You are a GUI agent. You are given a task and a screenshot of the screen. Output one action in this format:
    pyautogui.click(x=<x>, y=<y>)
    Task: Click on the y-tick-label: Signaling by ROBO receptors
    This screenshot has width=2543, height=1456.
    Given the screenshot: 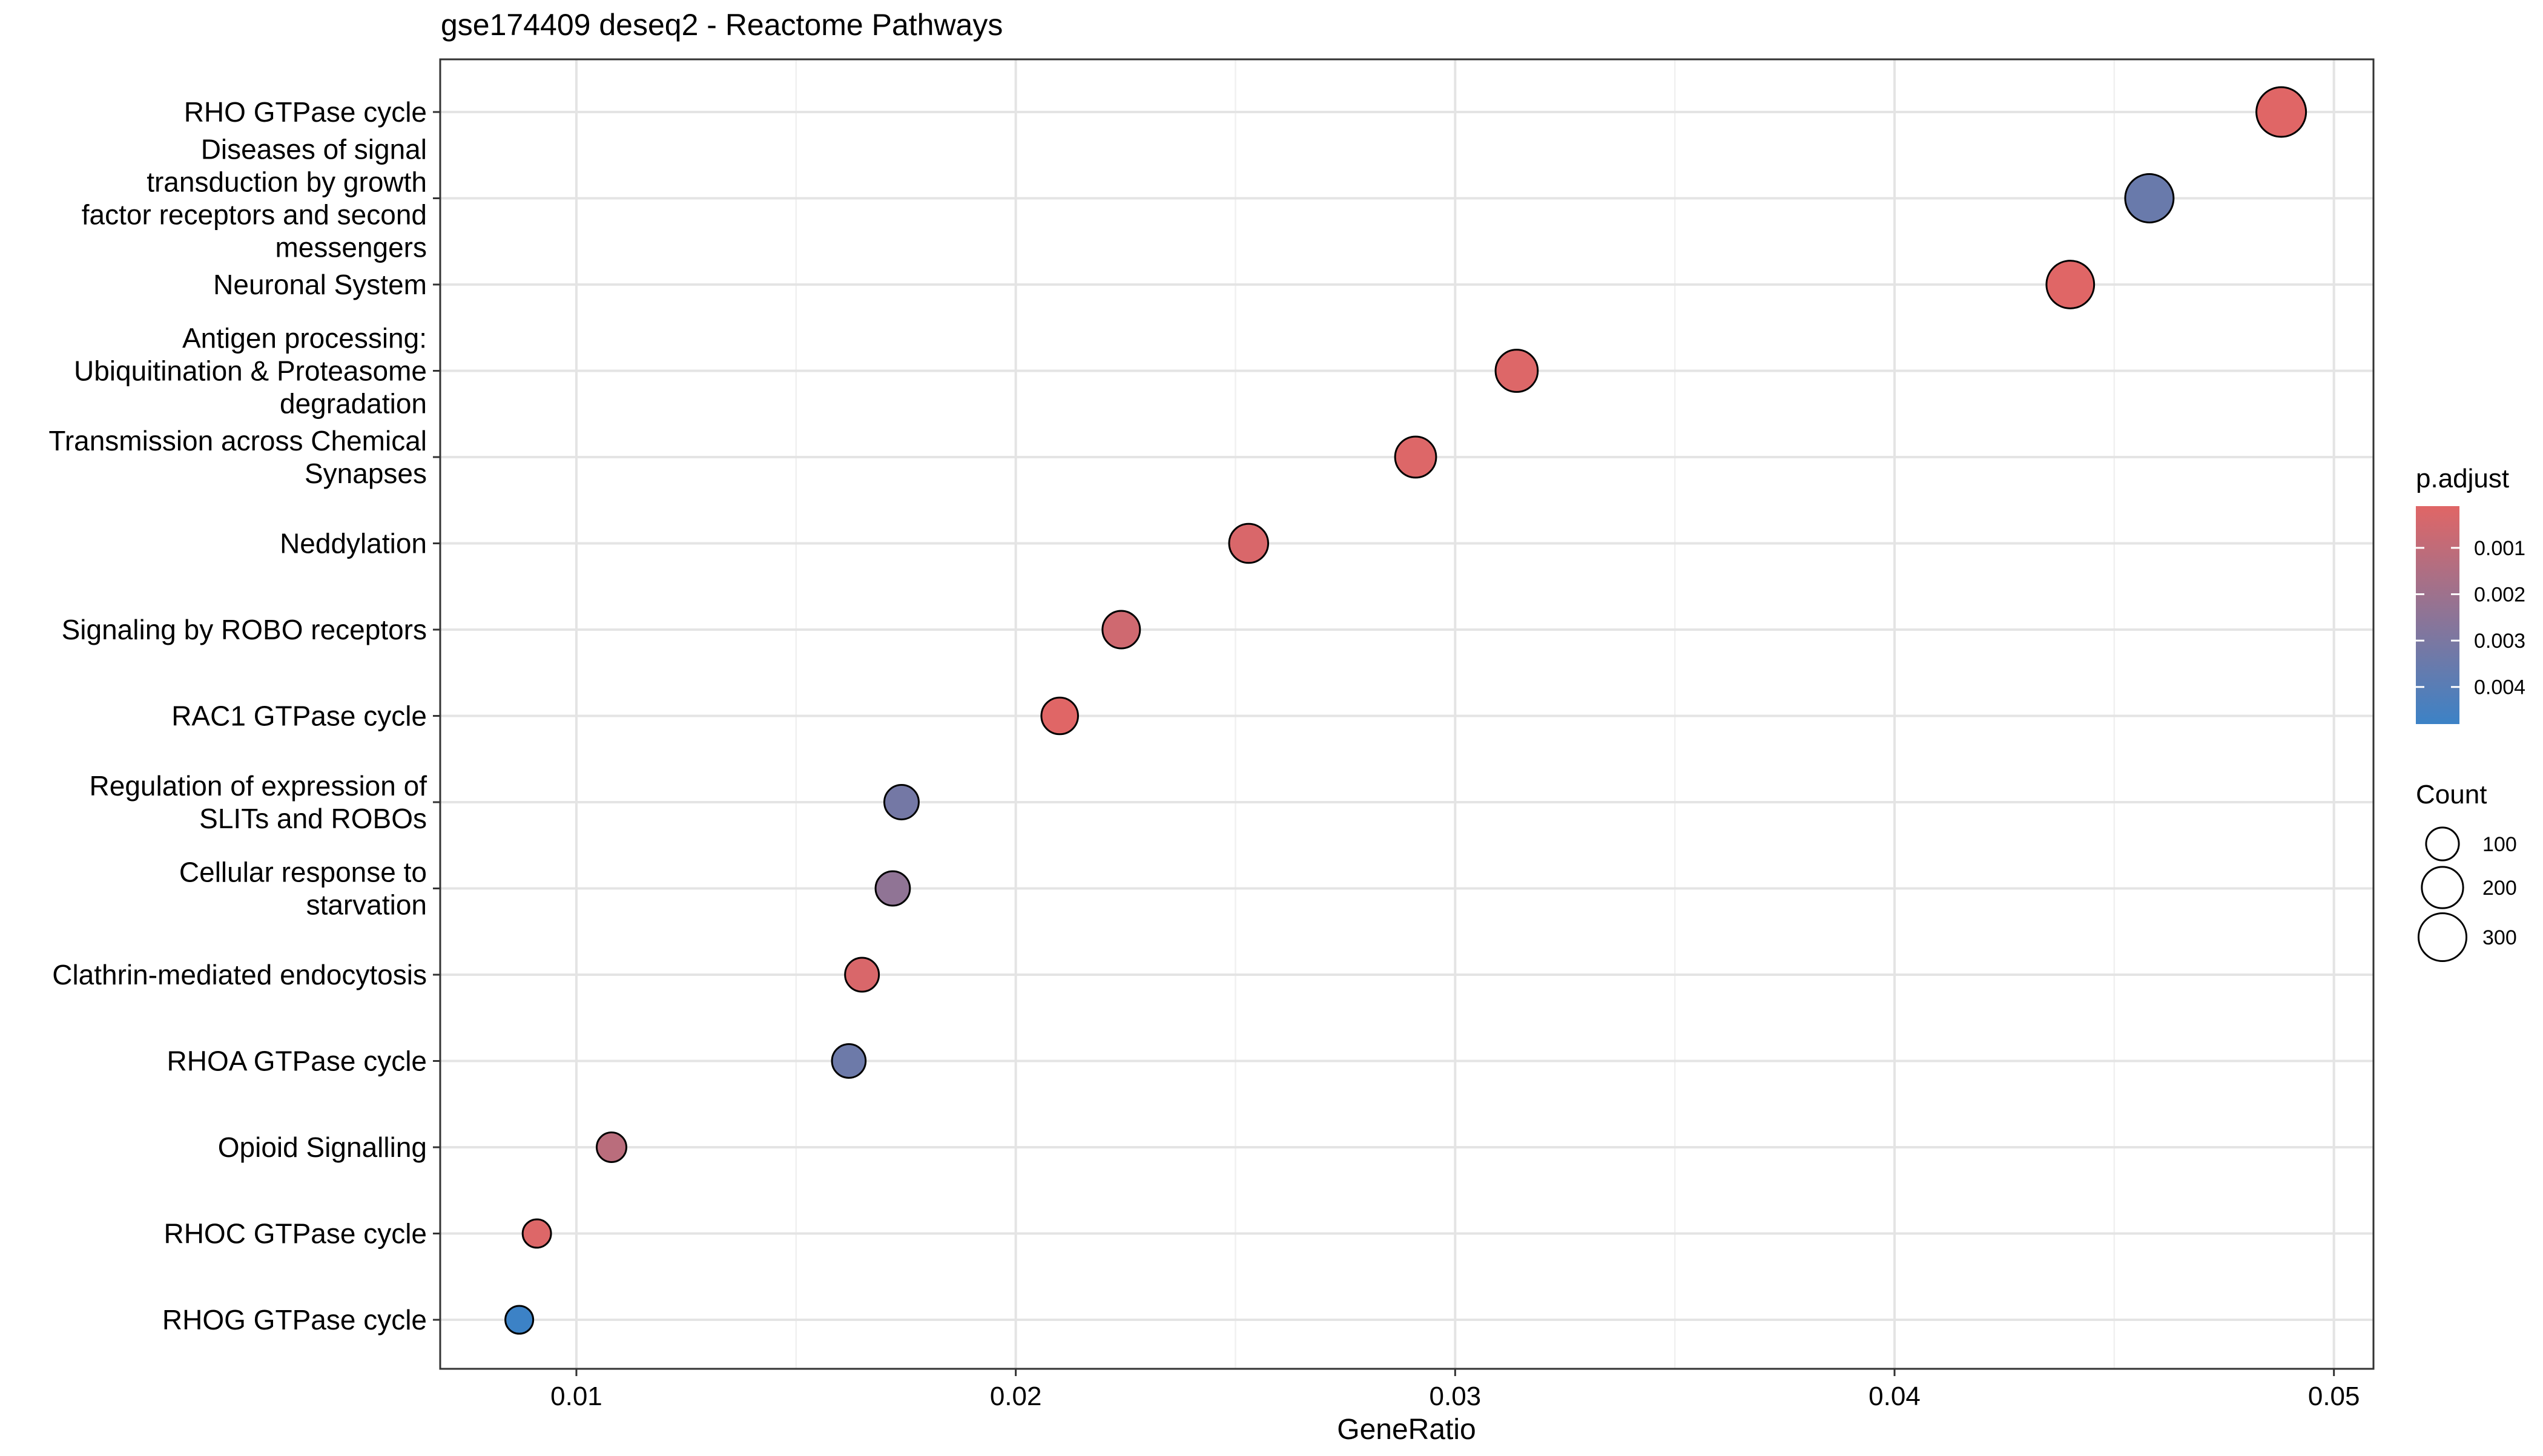 What is the action you would take?
    pyautogui.click(x=245, y=629)
    